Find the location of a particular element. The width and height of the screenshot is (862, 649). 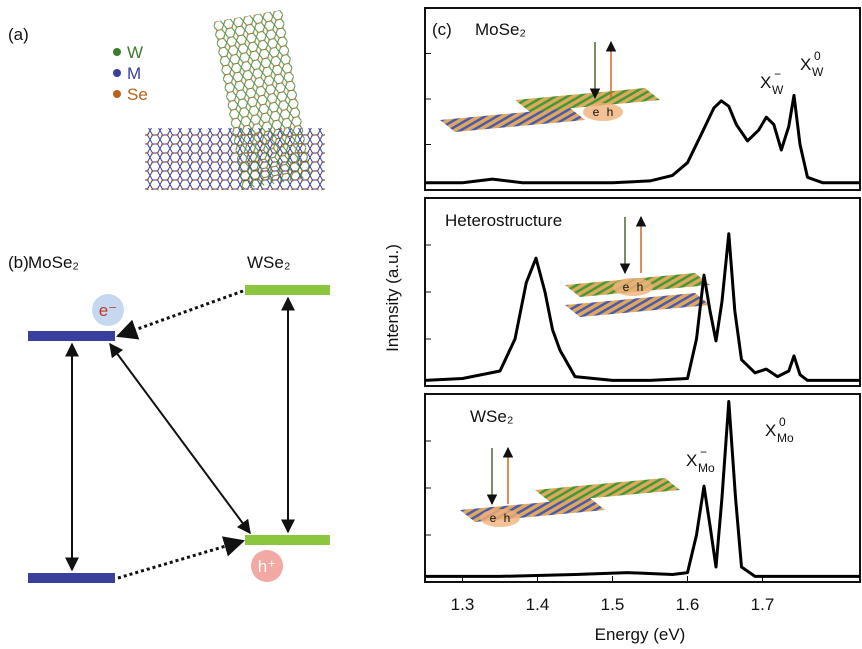

subplot-title: Heterostructure is located at coordinates (503, 220).